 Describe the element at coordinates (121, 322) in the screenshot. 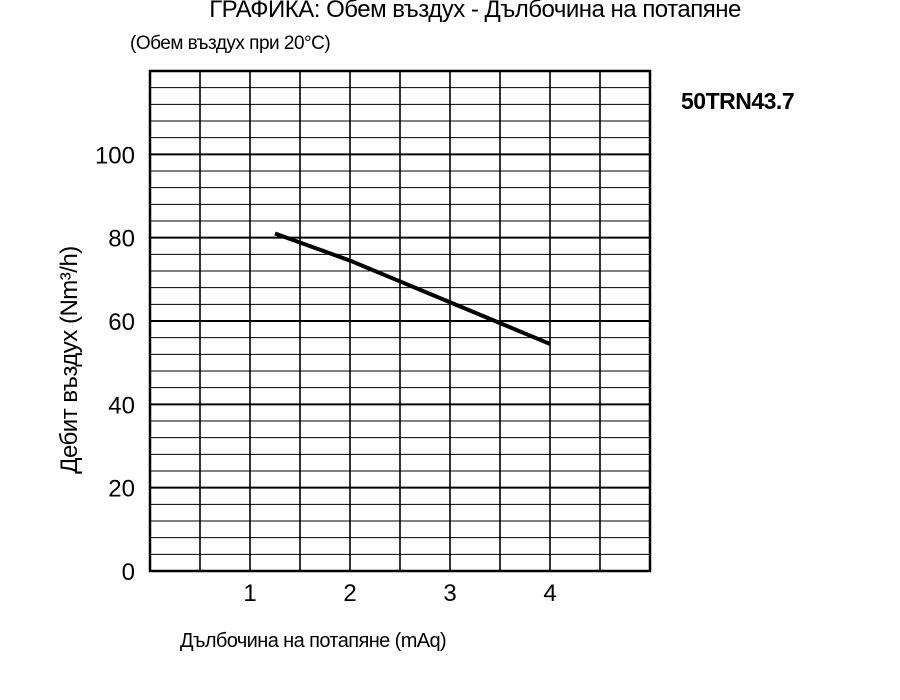

I see `y-tick-label: 60` at that location.